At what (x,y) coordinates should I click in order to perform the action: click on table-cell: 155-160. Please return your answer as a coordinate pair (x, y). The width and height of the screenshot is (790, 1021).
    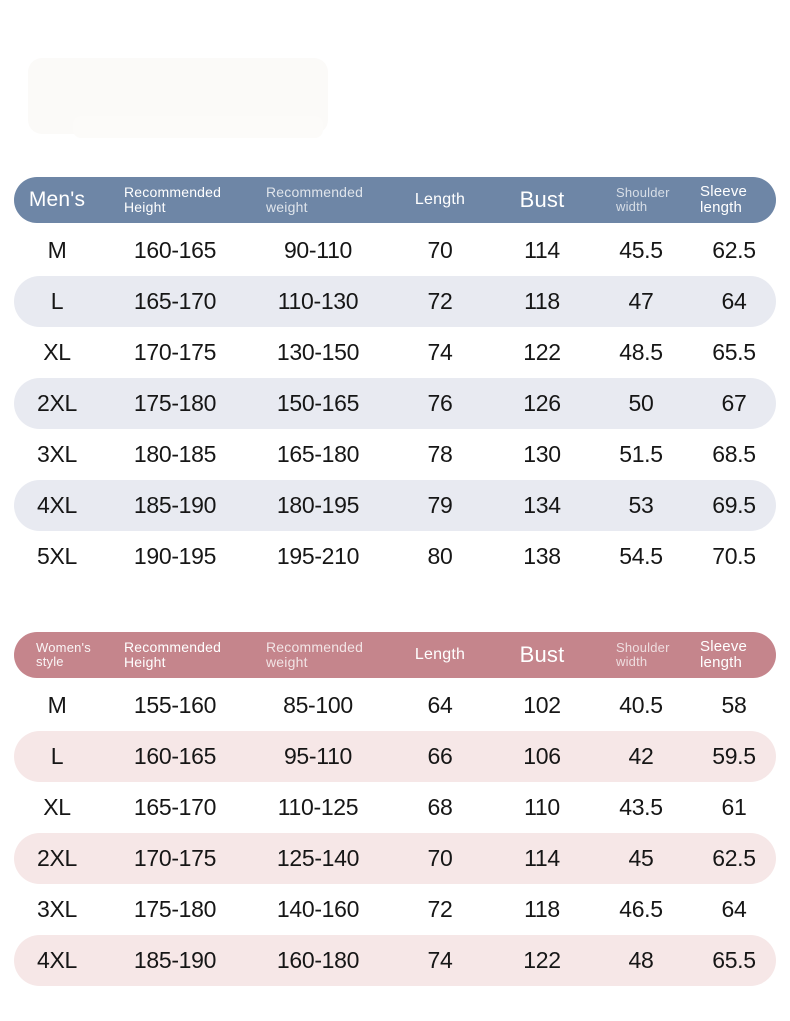
    Looking at the image, I should click on (175, 705).